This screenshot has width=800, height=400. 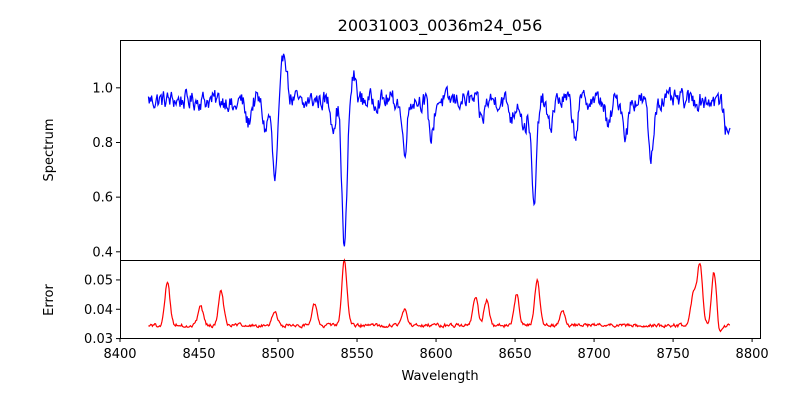 I want to click on x-tick-label: 8650, so click(x=515, y=354).